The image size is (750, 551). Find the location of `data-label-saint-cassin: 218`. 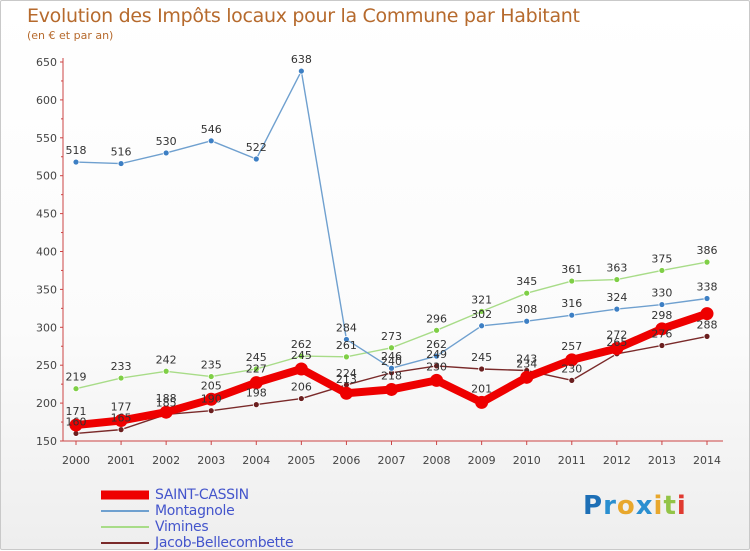

data-label-saint-cassin: 218 is located at coordinates (391, 375).